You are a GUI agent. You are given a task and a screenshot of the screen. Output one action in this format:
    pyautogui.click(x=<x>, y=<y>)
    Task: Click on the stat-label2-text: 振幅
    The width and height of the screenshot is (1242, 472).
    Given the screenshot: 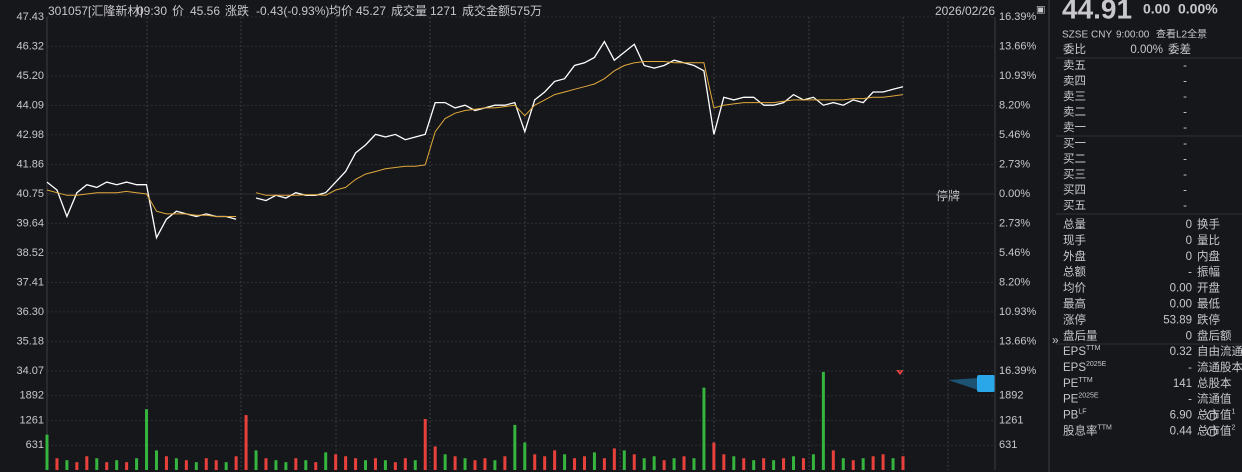 What is the action you would take?
    pyautogui.click(x=1208, y=272)
    